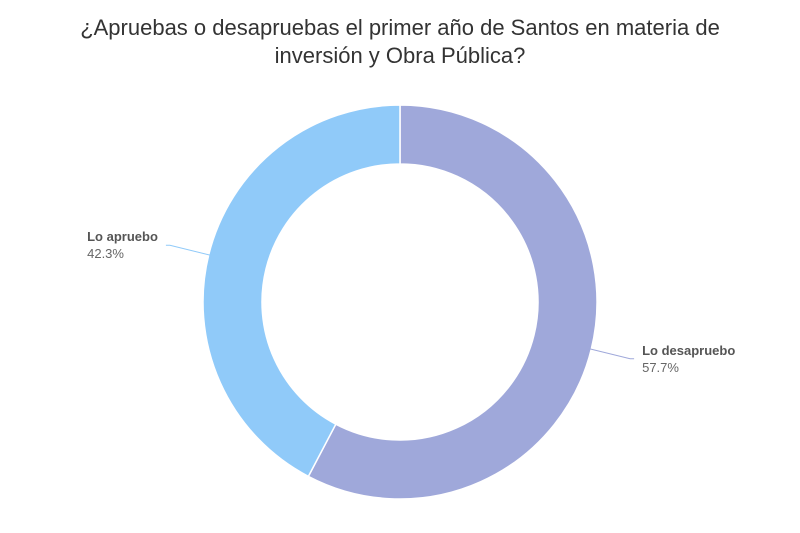 The height and width of the screenshot is (533, 800). I want to click on slice-value-lo-apruebo: 42.3%, so click(105, 253).